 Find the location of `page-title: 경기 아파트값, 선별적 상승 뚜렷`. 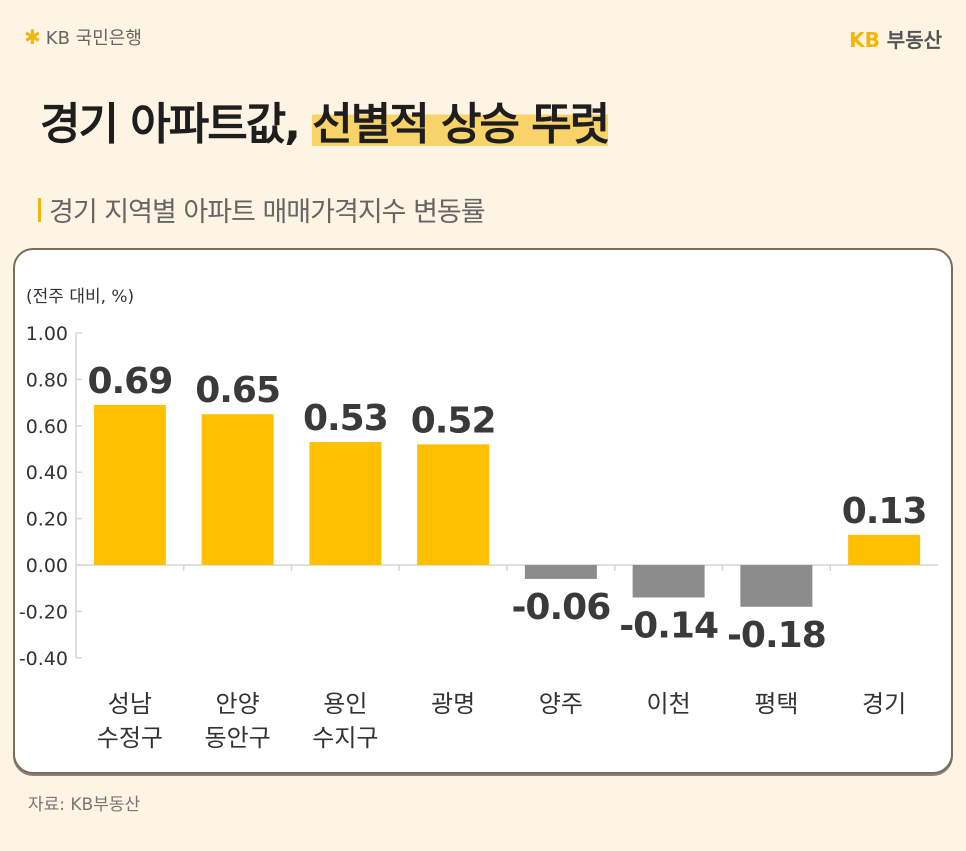

page-title: 경기 아파트값, 선별적 상승 뚜렷 is located at coordinates (325, 120).